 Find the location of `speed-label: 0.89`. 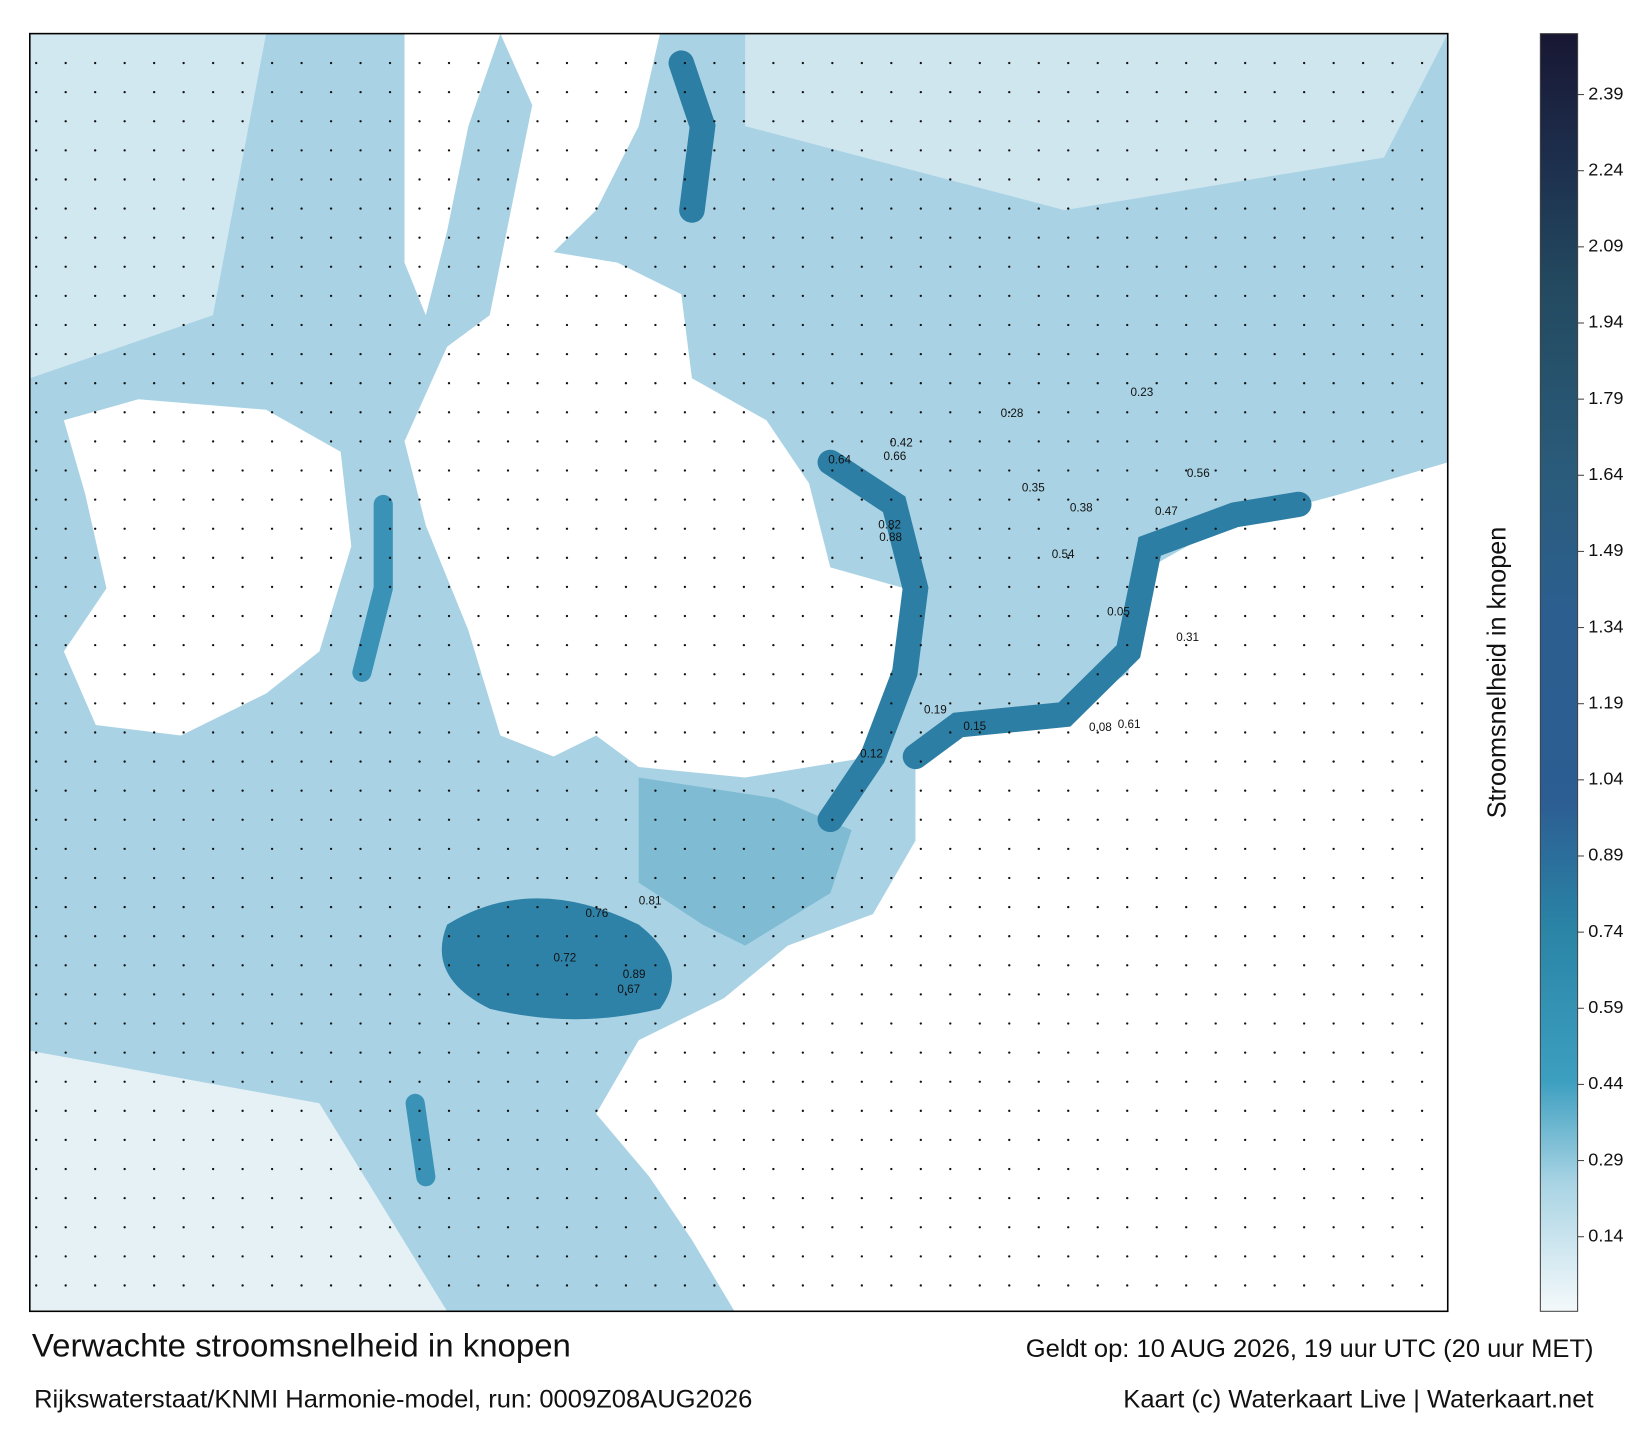

speed-label: 0.89 is located at coordinates (634, 974).